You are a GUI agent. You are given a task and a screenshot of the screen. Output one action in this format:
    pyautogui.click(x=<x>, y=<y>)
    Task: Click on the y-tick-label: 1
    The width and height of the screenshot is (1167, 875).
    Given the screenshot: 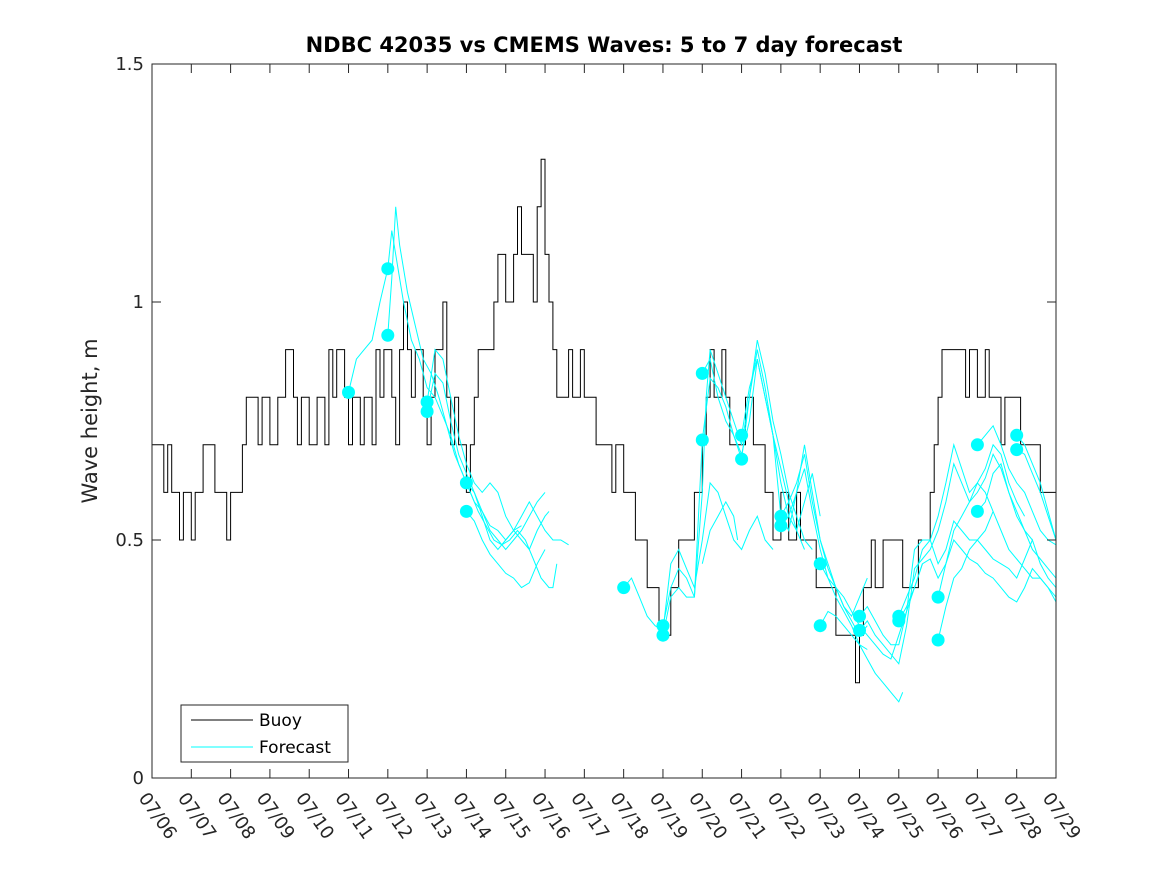 What is the action you would take?
    pyautogui.click(x=138, y=302)
    